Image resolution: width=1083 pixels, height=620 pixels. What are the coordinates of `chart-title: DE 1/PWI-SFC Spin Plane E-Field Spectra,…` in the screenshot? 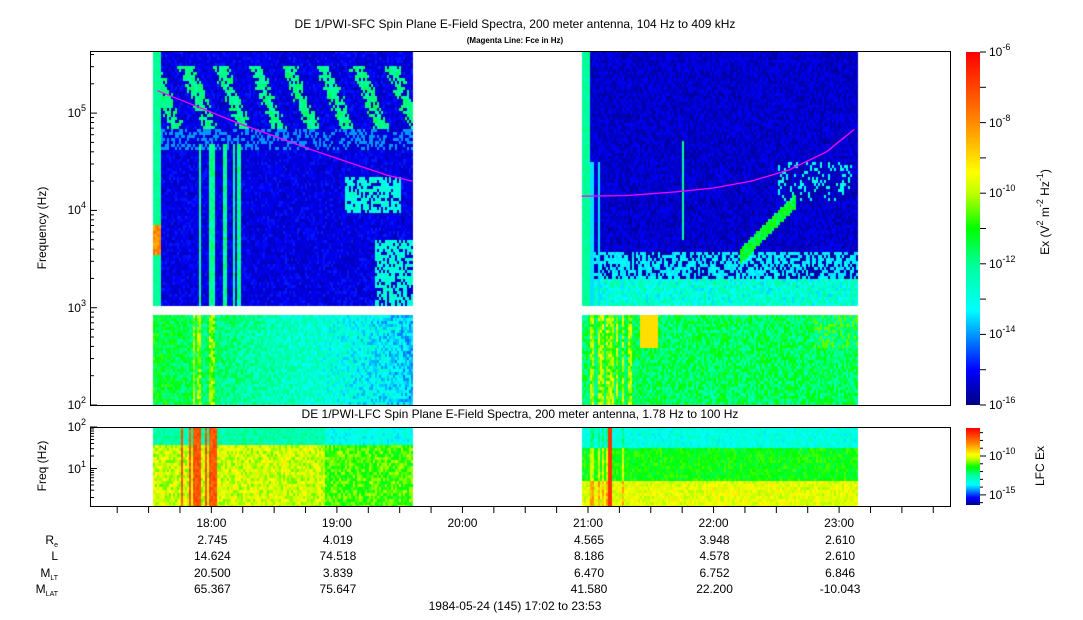 It's located at (515, 24).